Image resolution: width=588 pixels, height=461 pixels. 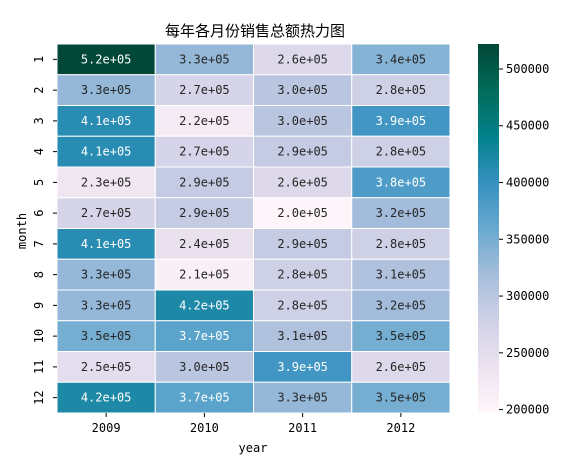 What do you see at coordinates (302, 428) in the screenshot?
I see `x-tick-label: 2011` at bounding box center [302, 428].